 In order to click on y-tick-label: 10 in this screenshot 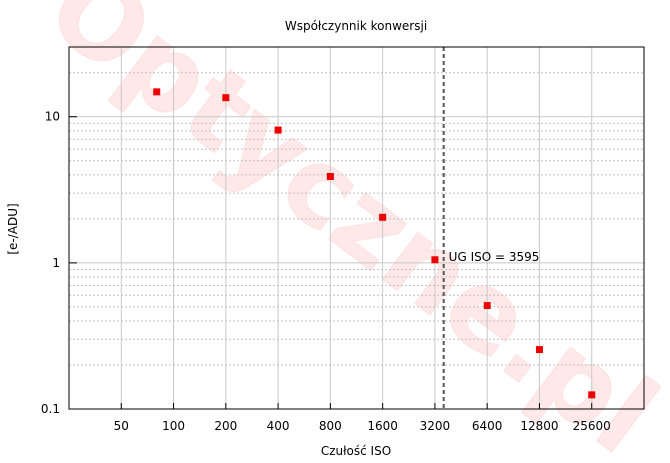, I will do `click(52, 117)`.